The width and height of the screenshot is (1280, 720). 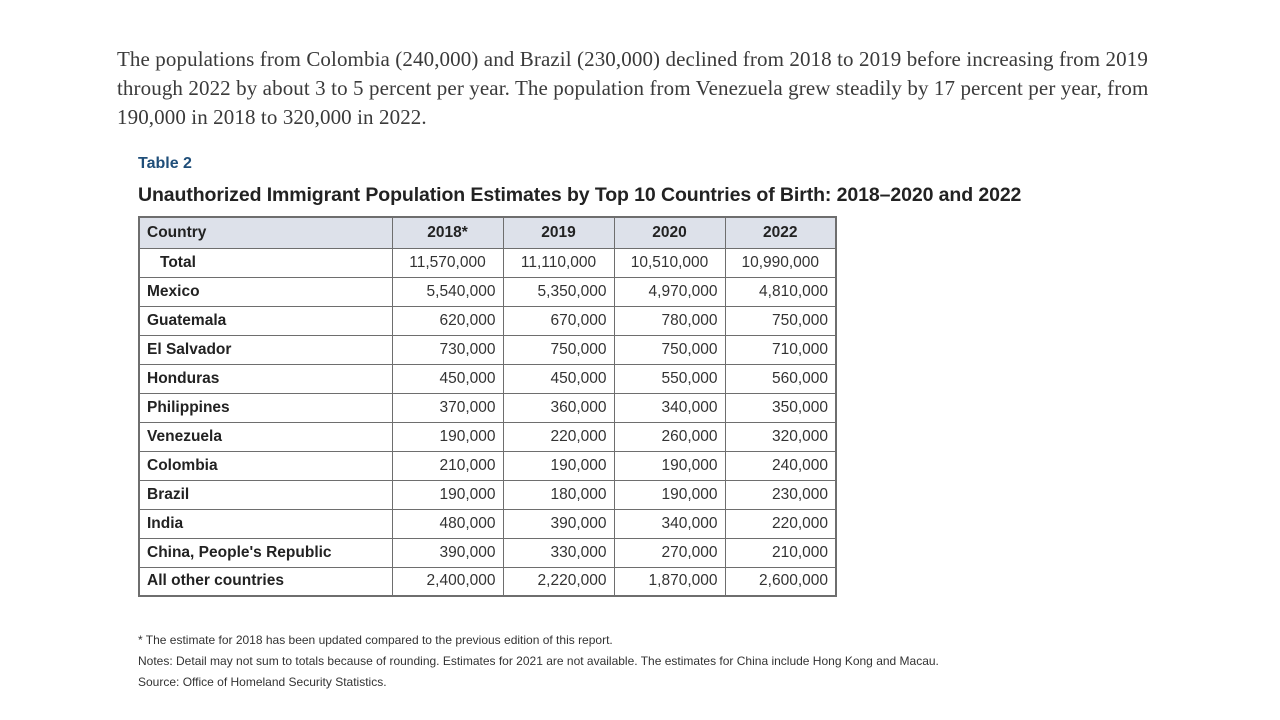 I want to click on cell-2019: 670,000, so click(x=558, y=320).